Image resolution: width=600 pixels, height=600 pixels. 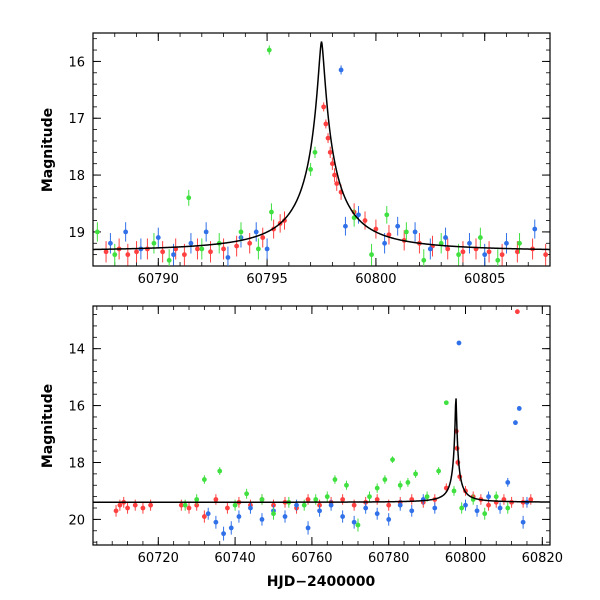 What do you see at coordinates (388, 558) in the screenshot?
I see `x-tick-label: 60780` at bounding box center [388, 558].